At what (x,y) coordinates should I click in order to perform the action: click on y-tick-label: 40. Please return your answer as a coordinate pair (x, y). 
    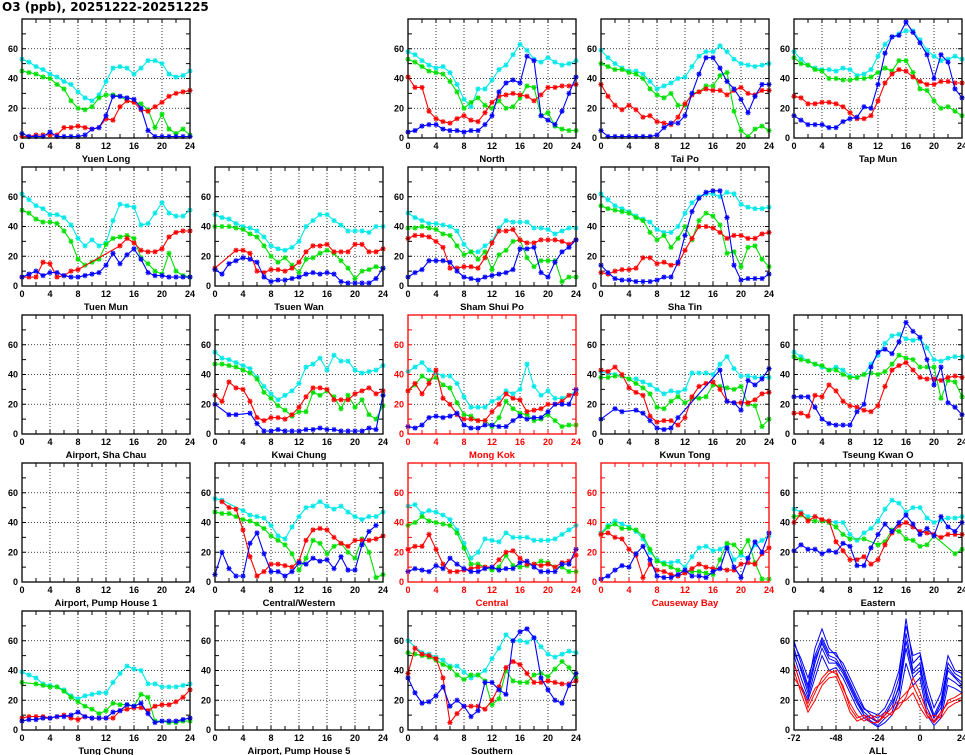
    Looking at the image, I should click on (206, 375).